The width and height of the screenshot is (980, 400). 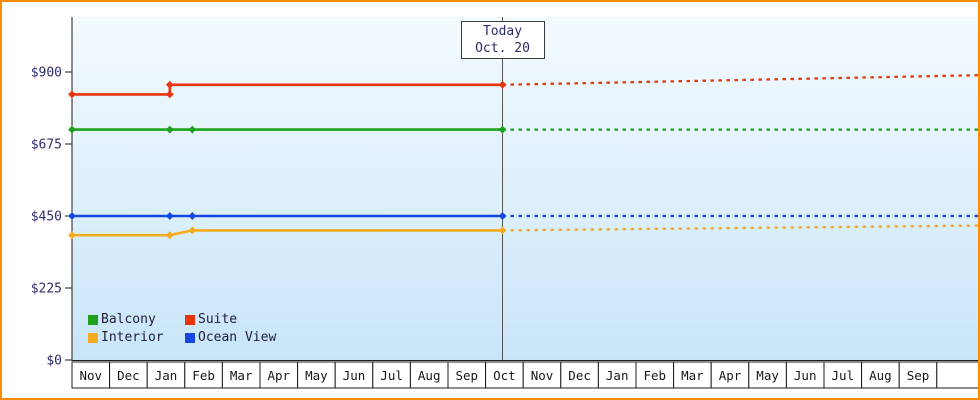 I want to click on chart-legend: Balcony Suite Interior Ocean View, so click(x=182, y=328).